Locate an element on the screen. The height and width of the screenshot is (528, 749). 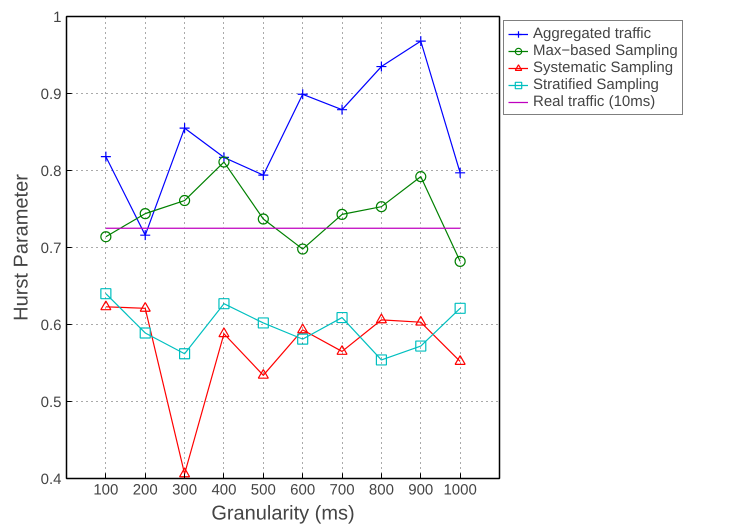
y-tick-label: 0.9 is located at coordinates (51, 94).